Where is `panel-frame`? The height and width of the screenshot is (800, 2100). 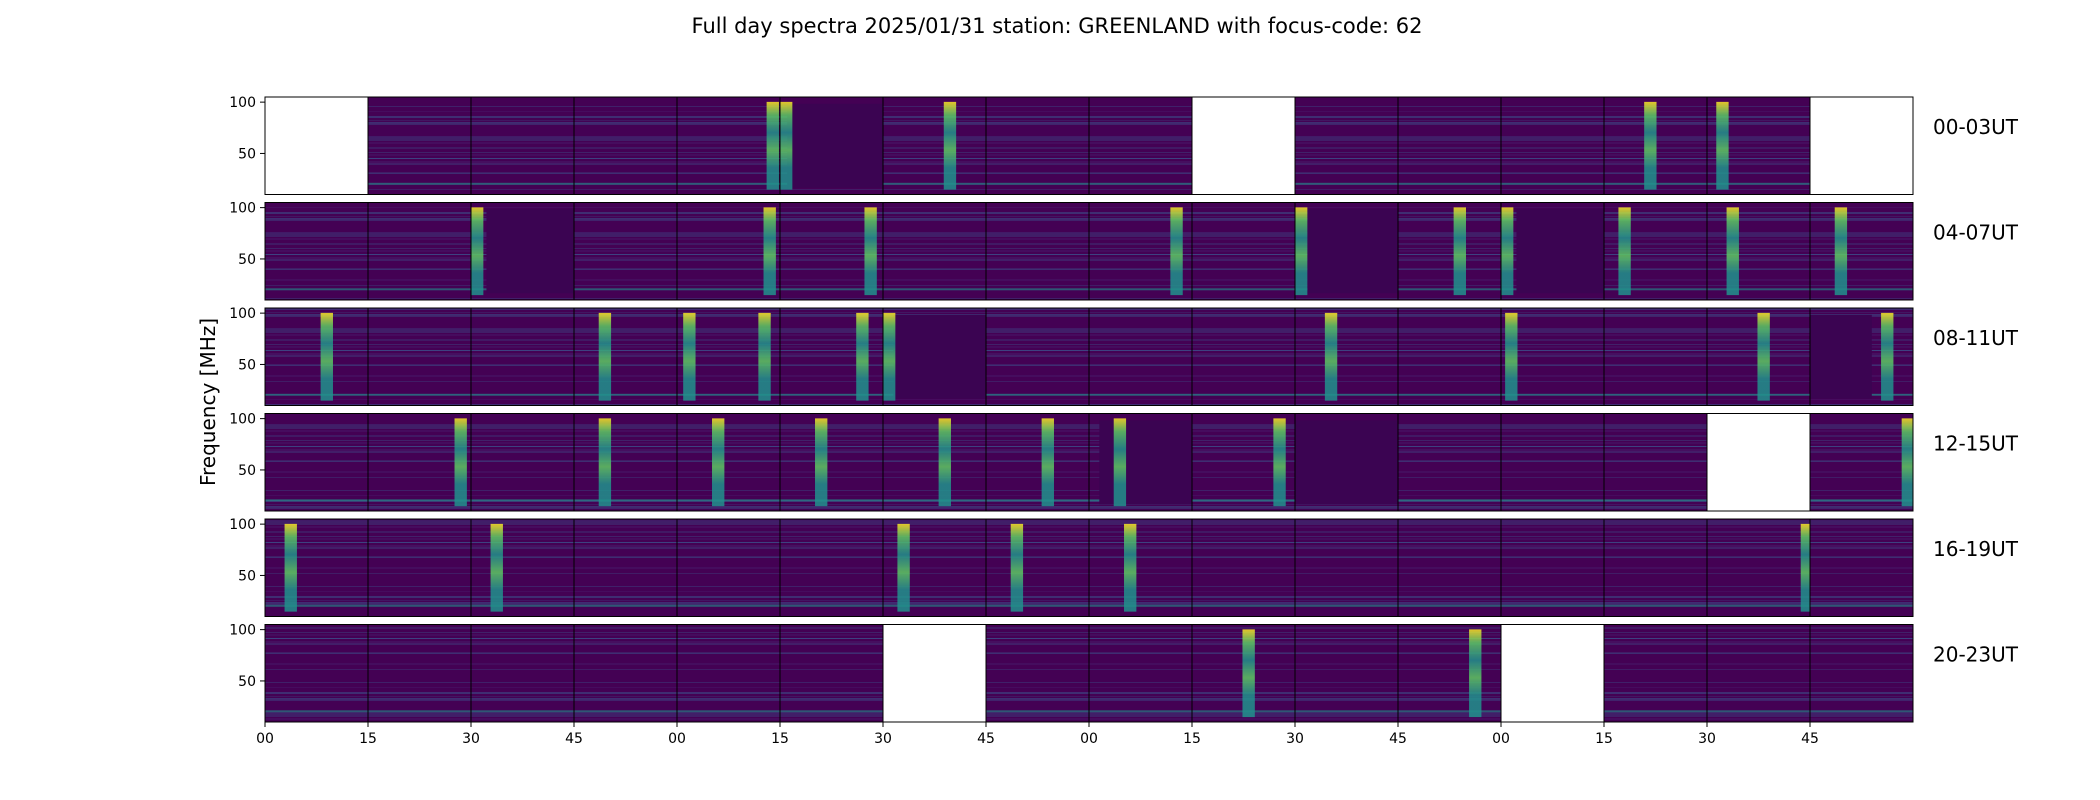 panel-frame is located at coordinates (1861, 567).